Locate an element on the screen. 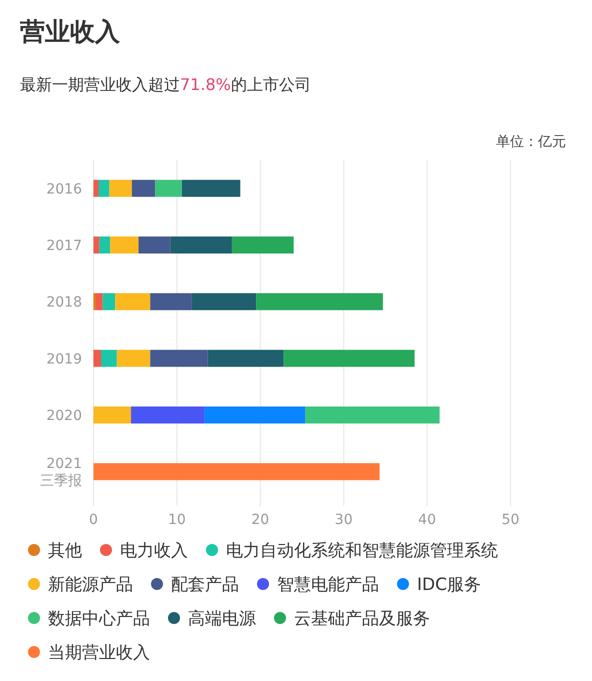  y-tick-label: 2019 is located at coordinates (64, 359).